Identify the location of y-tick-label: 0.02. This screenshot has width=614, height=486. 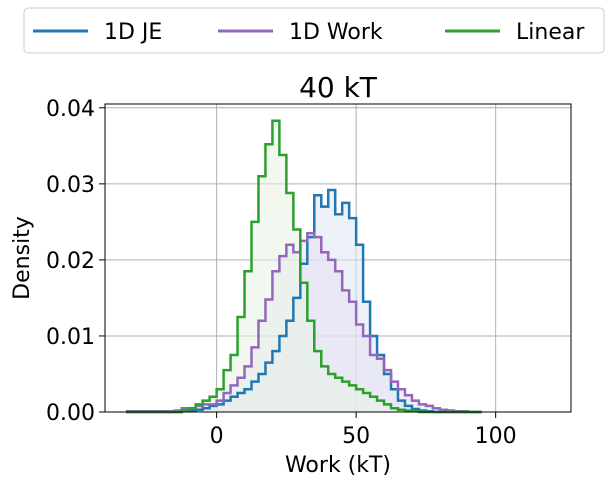
(70, 261).